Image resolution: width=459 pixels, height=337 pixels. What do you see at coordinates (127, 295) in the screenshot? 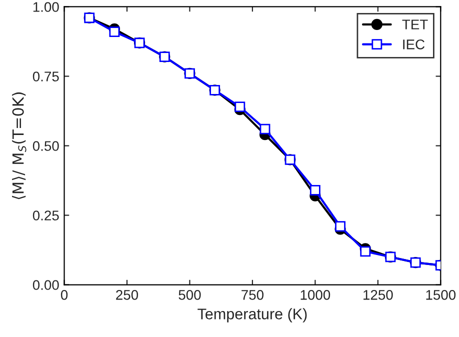
I see `x-tick-label: 250` at bounding box center [127, 295].